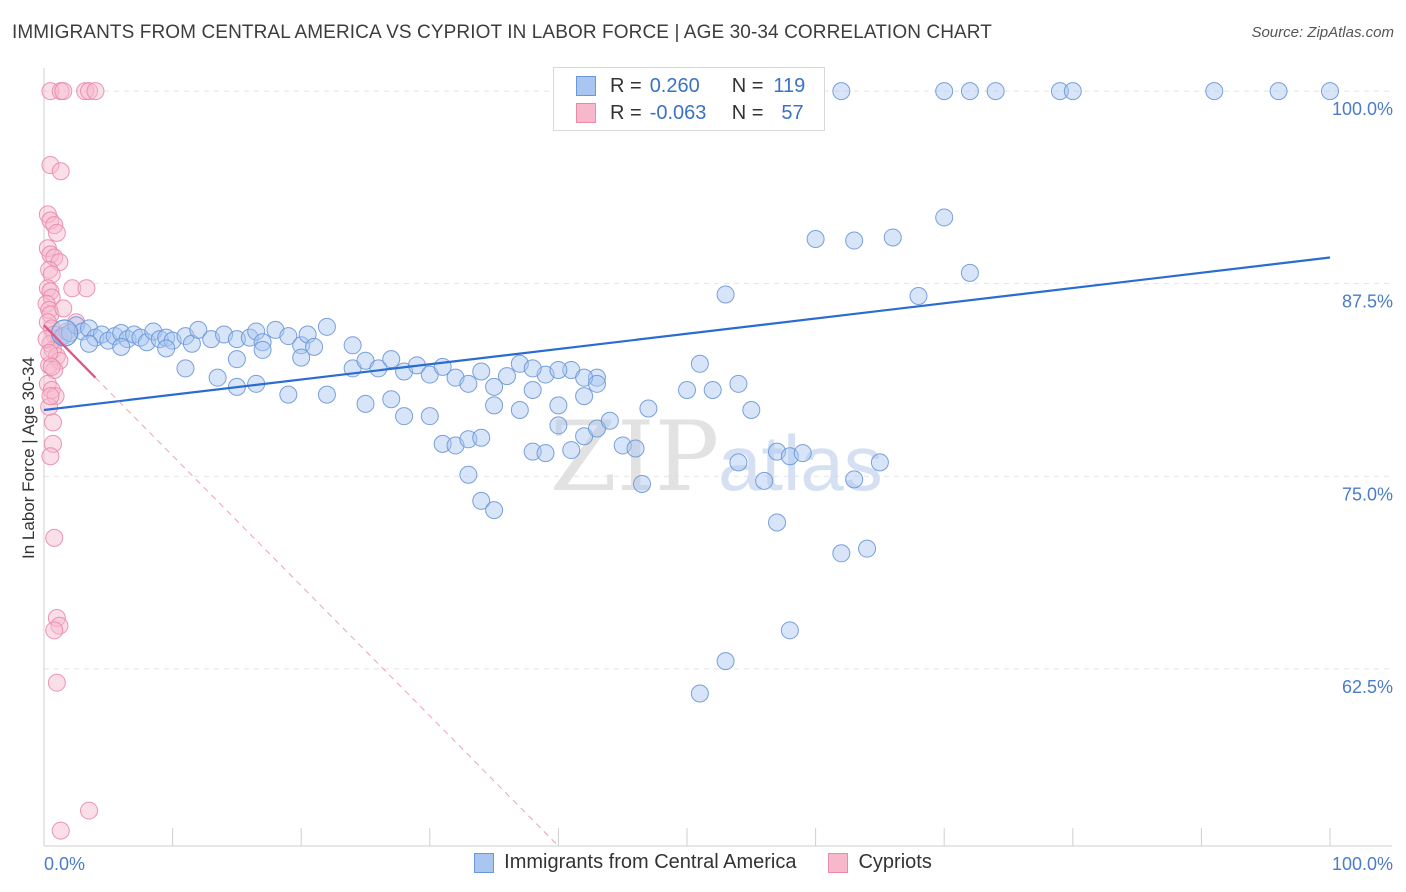 The image size is (1406, 892). Describe the element at coordinates (586, 113) in the screenshot. I see `pink-swatch` at that location.